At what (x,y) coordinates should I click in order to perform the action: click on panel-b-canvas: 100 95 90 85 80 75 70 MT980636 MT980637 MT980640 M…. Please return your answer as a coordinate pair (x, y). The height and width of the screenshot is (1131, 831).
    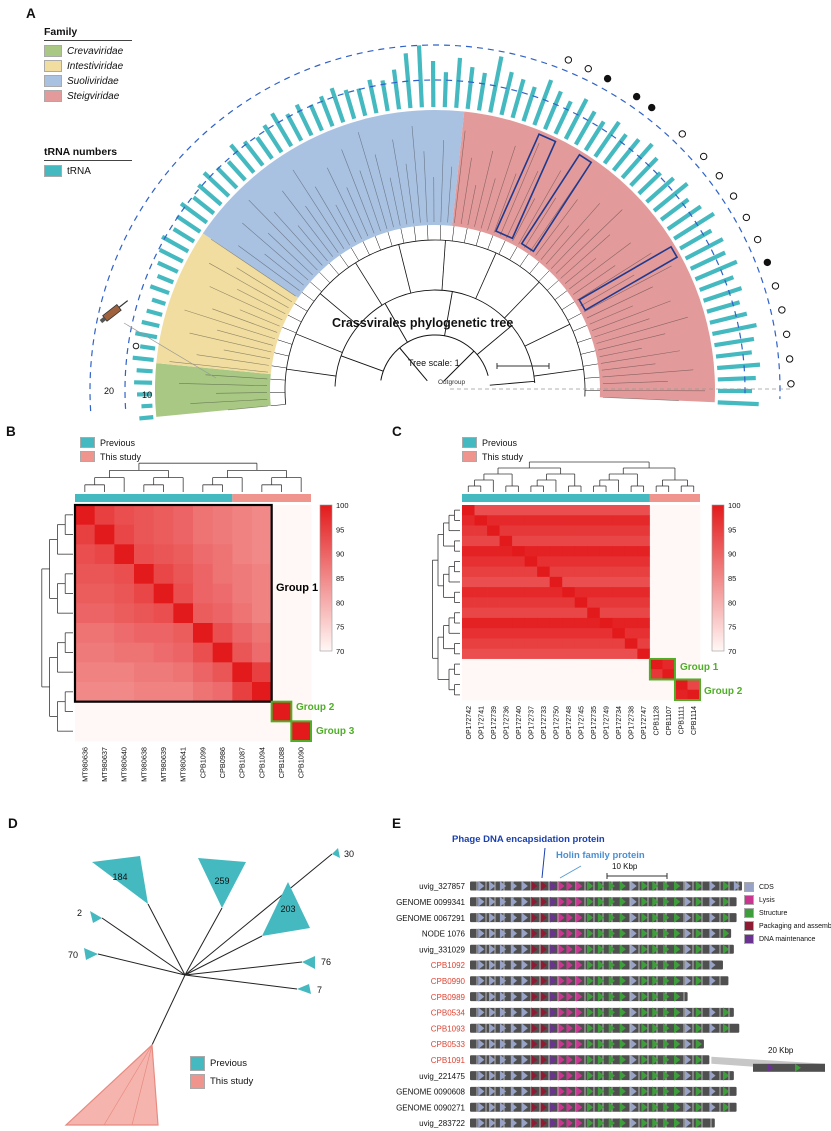
    Looking at the image, I should click on (195, 622).